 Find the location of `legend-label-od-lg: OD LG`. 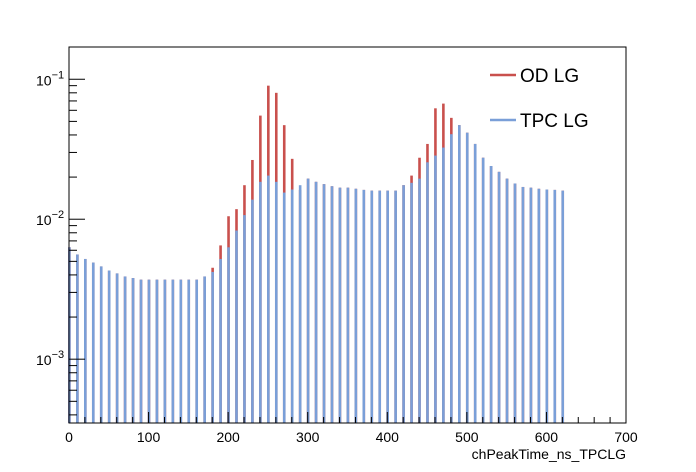

legend-label-od-lg: OD LG is located at coordinates (549, 76).